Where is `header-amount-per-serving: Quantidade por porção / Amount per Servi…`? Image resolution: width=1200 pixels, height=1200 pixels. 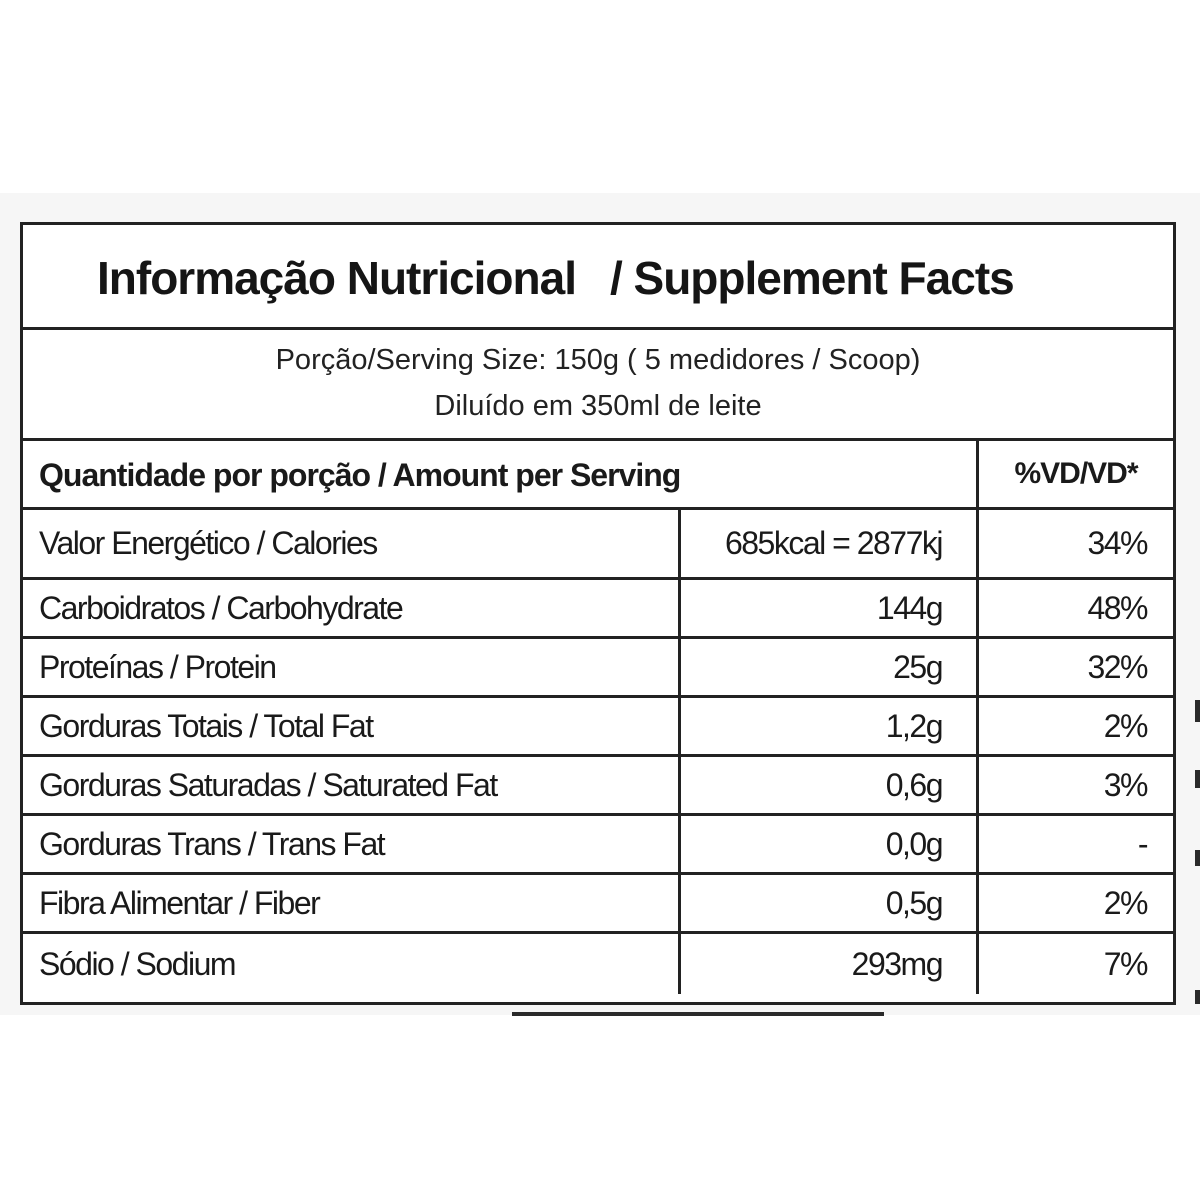
header-amount-per-serving: Quantidade por porção / Amount per Servi… is located at coordinates (360, 475).